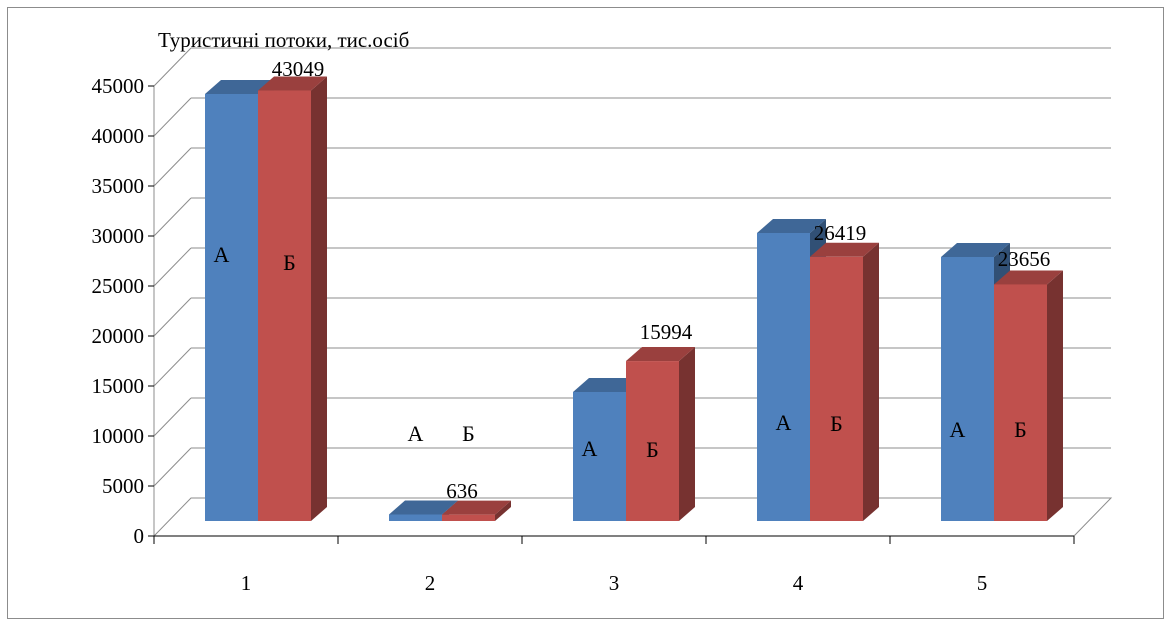 The height and width of the screenshot is (626, 1171). I want to click on x-tick-label: 3, so click(614, 583).